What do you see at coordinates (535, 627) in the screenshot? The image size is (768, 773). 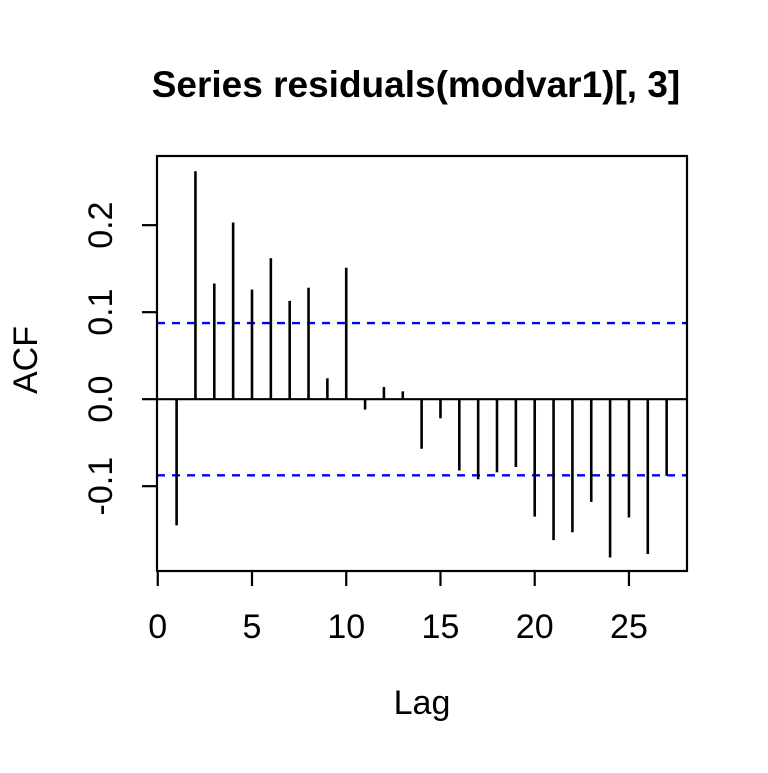 I see `x-tick-label-20: 20` at bounding box center [535, 627].